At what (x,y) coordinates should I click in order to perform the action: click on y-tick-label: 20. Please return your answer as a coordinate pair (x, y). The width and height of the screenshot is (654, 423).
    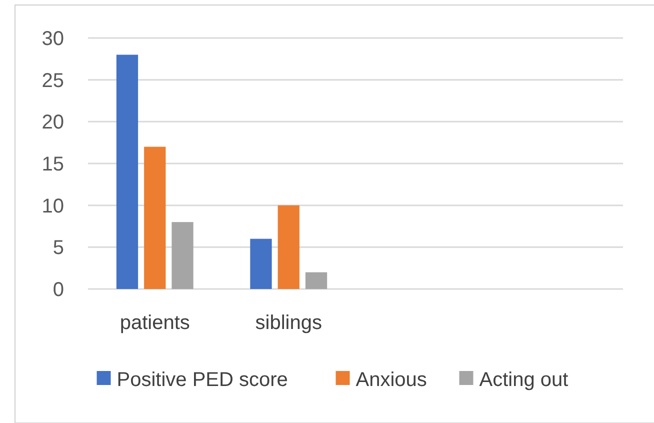
    Looking at the image, I should click on (53, 123).